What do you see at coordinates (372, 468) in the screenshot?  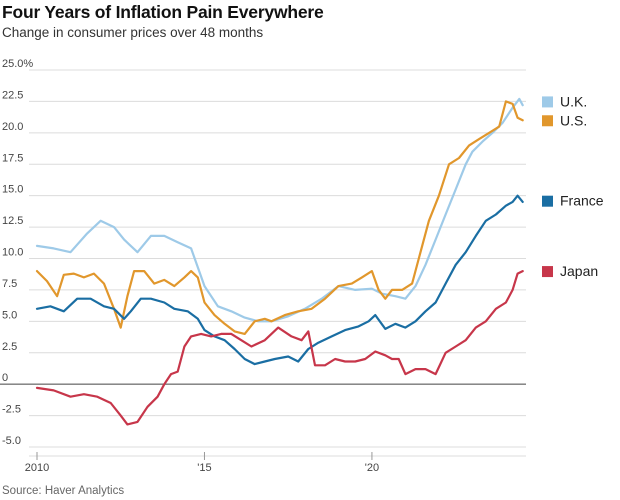 I see `x-tick-label: '20` at bounding box center [372, 468].